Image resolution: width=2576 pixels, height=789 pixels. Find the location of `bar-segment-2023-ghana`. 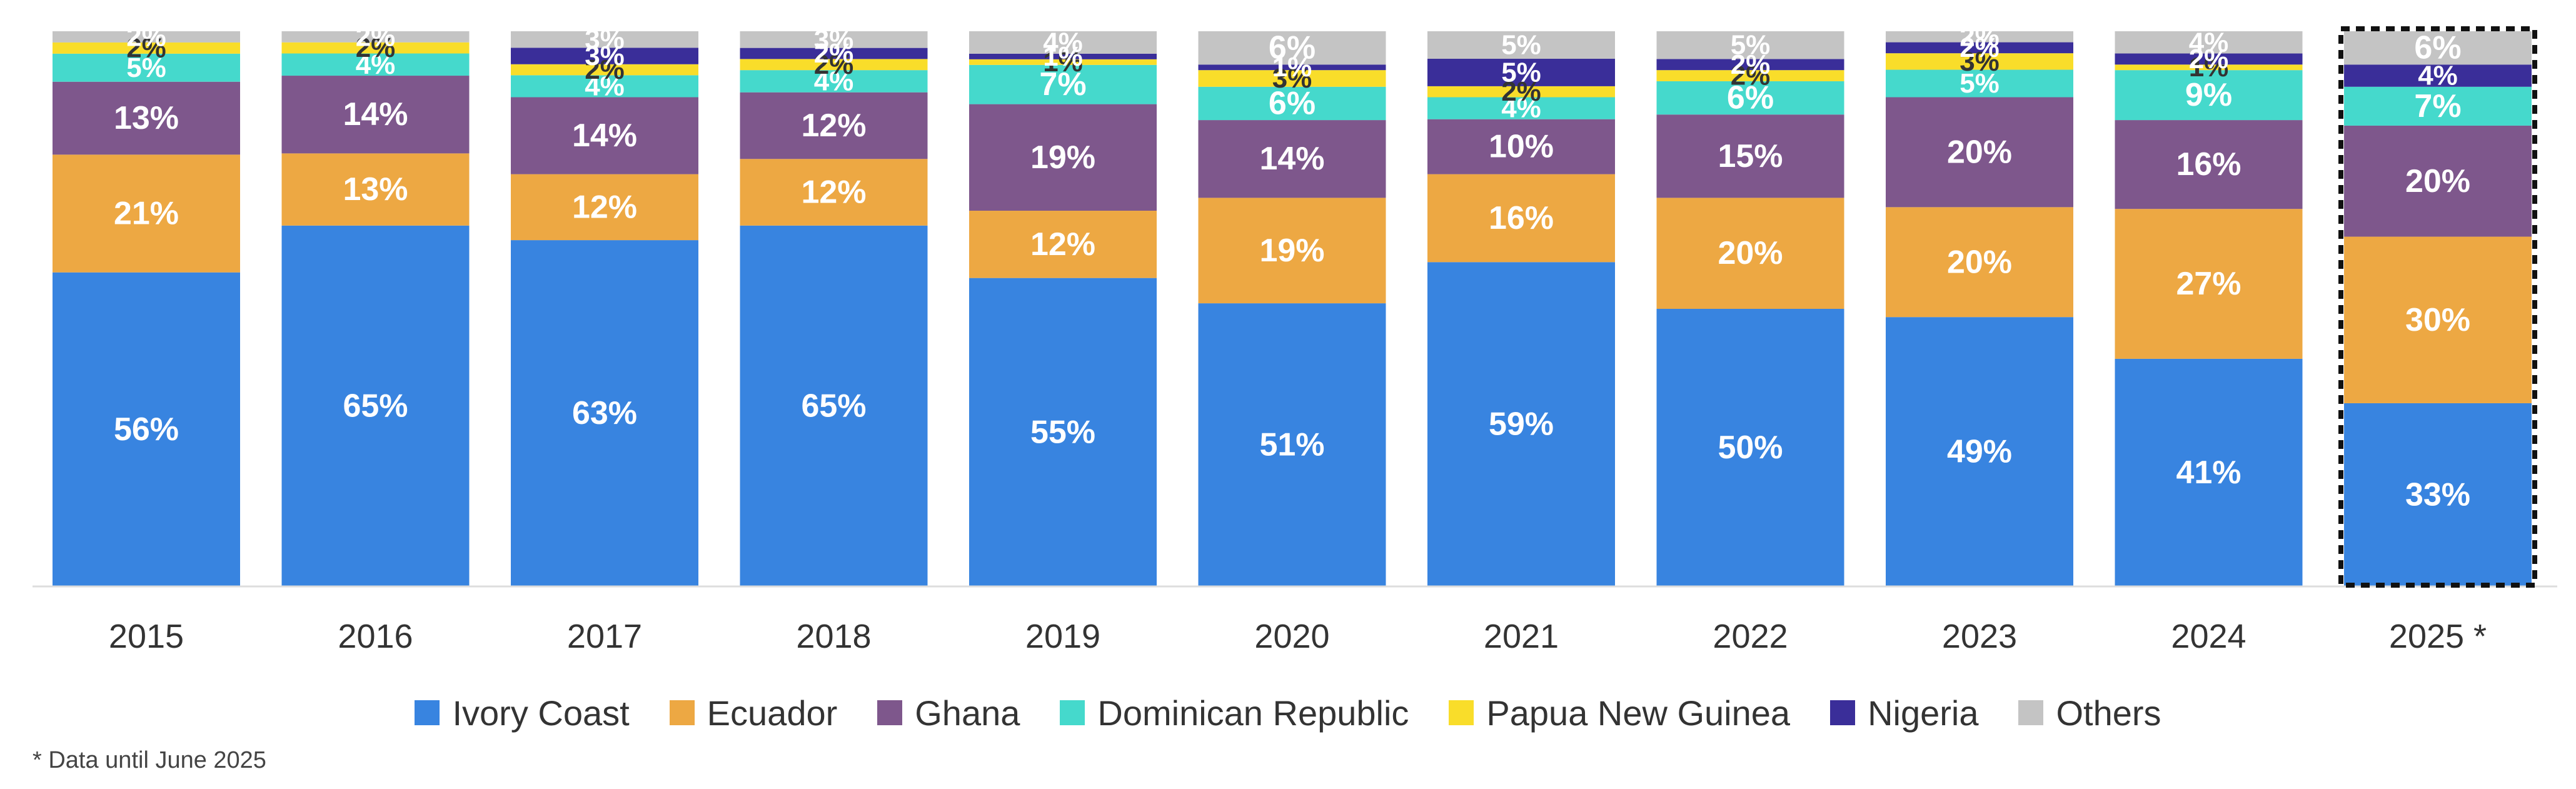

bar-segment-2023-ghana is located at coordinates (1979, 152).